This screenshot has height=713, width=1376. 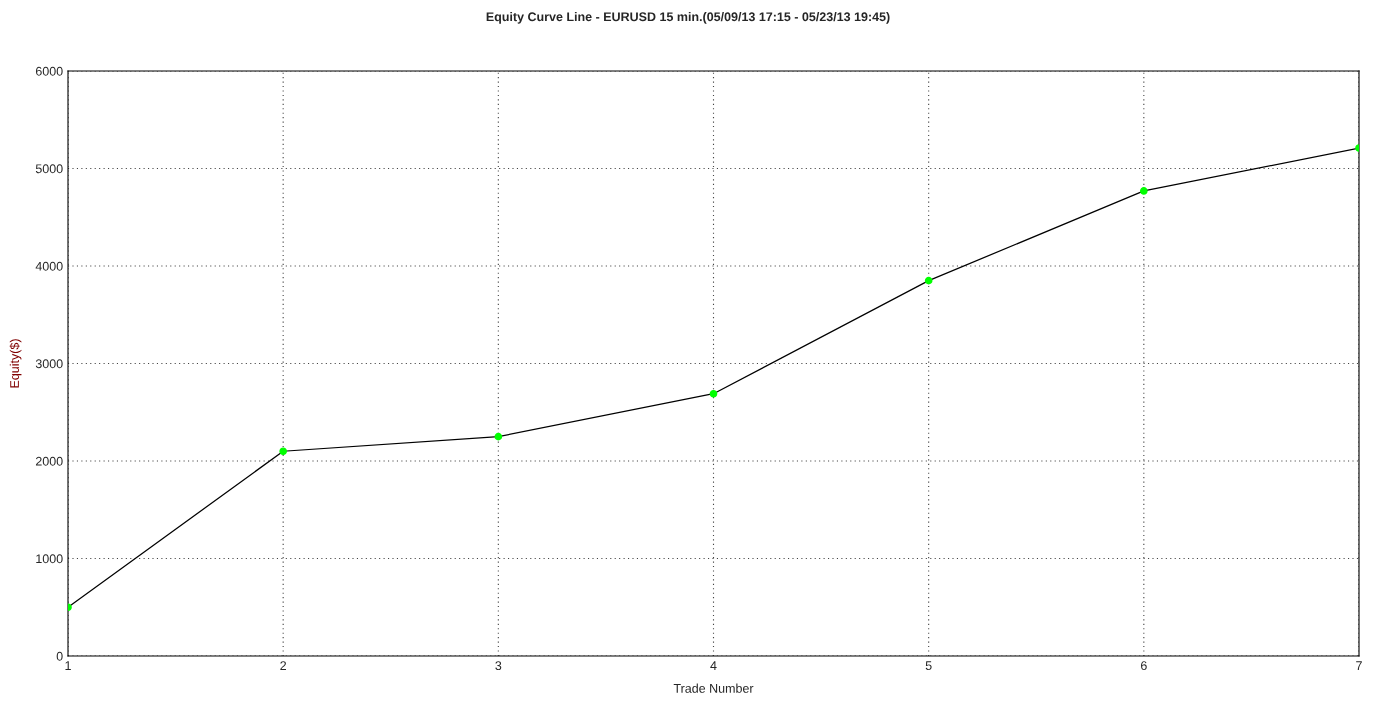 What do you see at coordinates (498, 666) in the screenshot?
I see `x-tick-label: 3` at bounding box center [498, 666].